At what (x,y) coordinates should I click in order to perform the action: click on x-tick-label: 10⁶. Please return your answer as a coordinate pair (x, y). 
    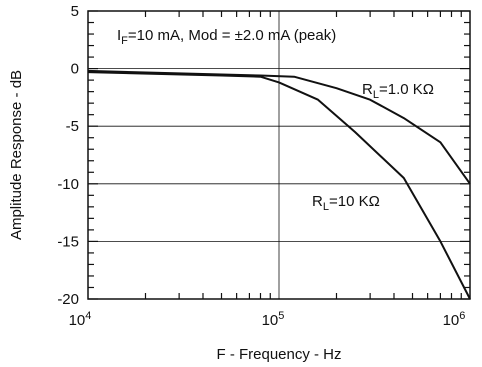
    Looking at the image, I should click on (454, 319).